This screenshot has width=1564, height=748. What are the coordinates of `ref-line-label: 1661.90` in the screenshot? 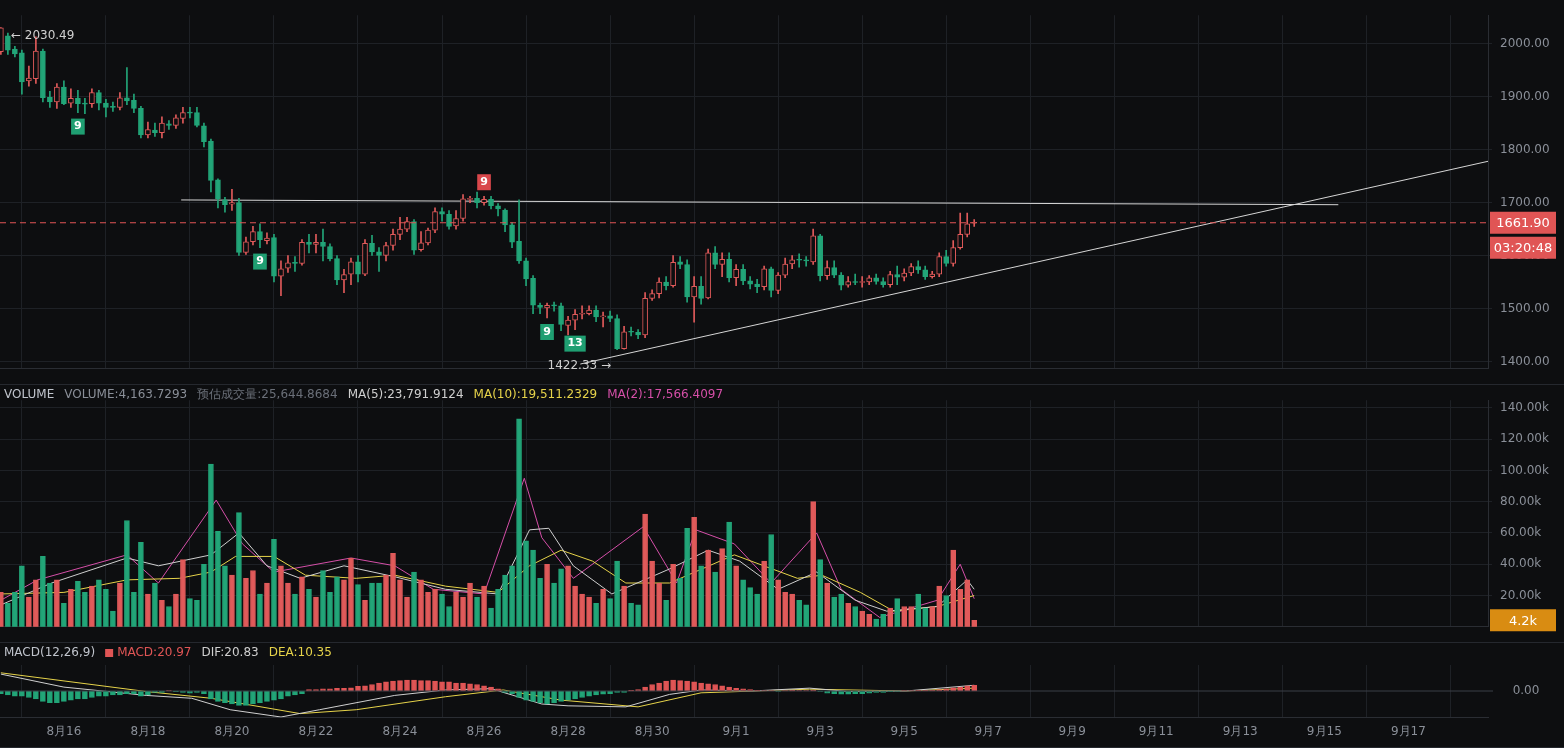 It's located at (1523, 223).